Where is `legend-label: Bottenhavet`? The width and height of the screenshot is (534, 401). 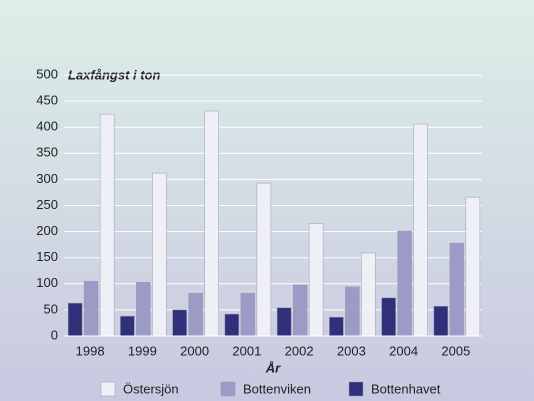 legend-label: Bottenhavet is located at coordinates (406, 388).